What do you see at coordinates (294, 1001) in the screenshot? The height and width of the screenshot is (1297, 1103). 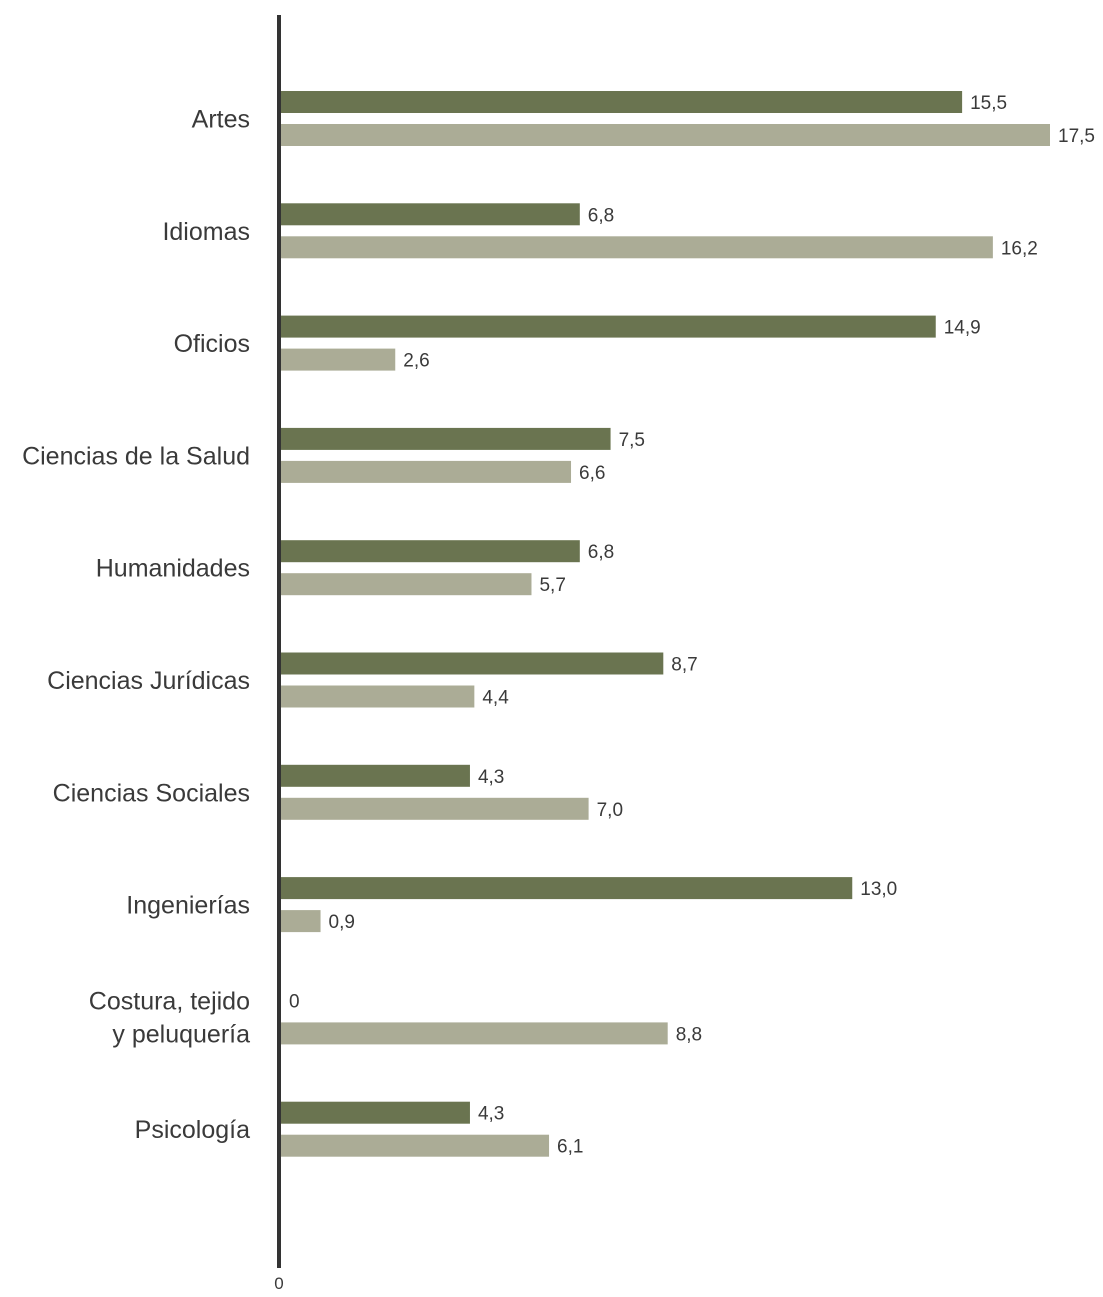 I see `data-label: 0` at bounding box center [294, 1001].